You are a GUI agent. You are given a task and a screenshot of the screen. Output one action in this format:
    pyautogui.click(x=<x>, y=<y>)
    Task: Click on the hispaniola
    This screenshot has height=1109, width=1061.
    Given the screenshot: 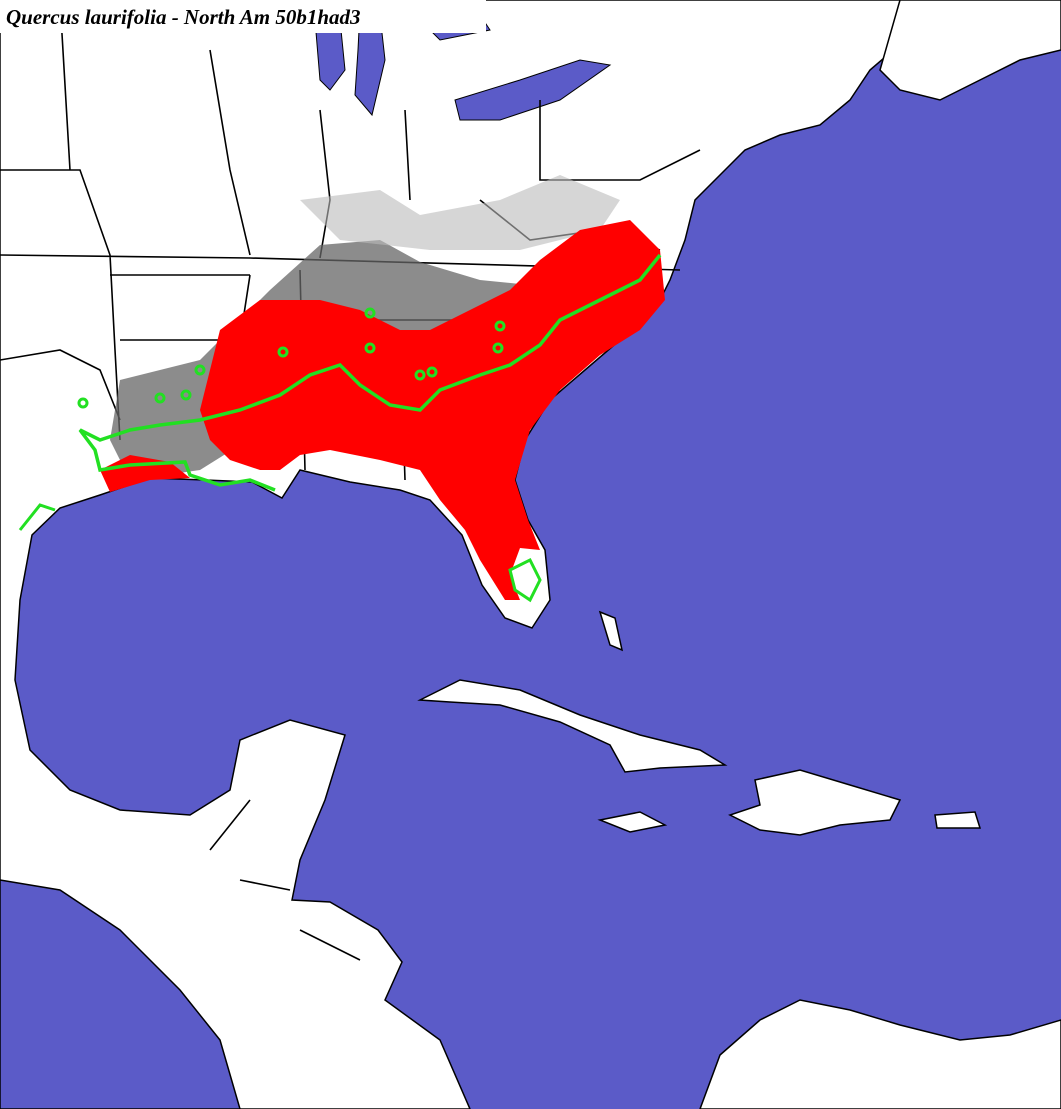 What is the action you would take?
    pyautogui.click(x=815, y=802)
    